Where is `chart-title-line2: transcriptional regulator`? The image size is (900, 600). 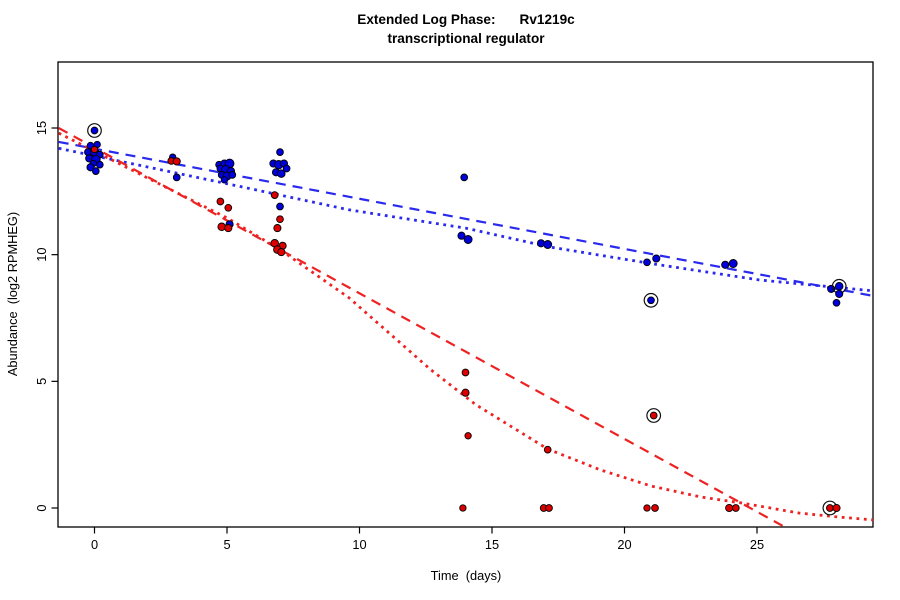 chart-title-line2: transcriptional regulator is located at coordinates (466, 38).